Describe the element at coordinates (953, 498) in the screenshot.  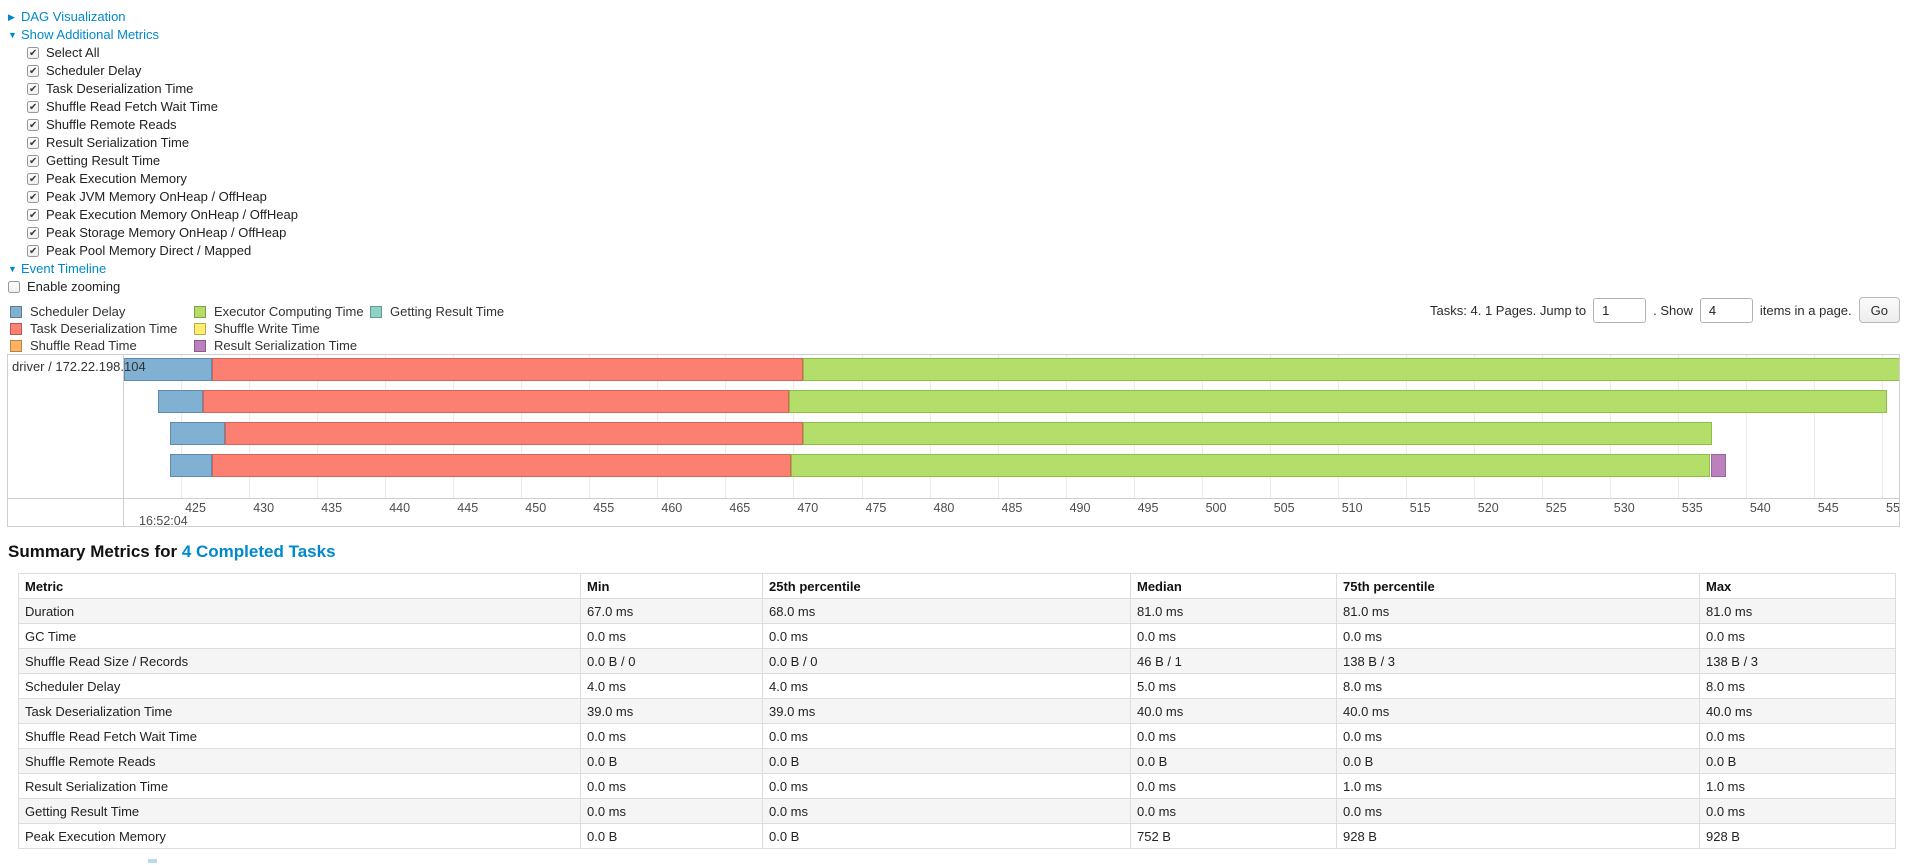
I see `timeline-axis-line` at that location.